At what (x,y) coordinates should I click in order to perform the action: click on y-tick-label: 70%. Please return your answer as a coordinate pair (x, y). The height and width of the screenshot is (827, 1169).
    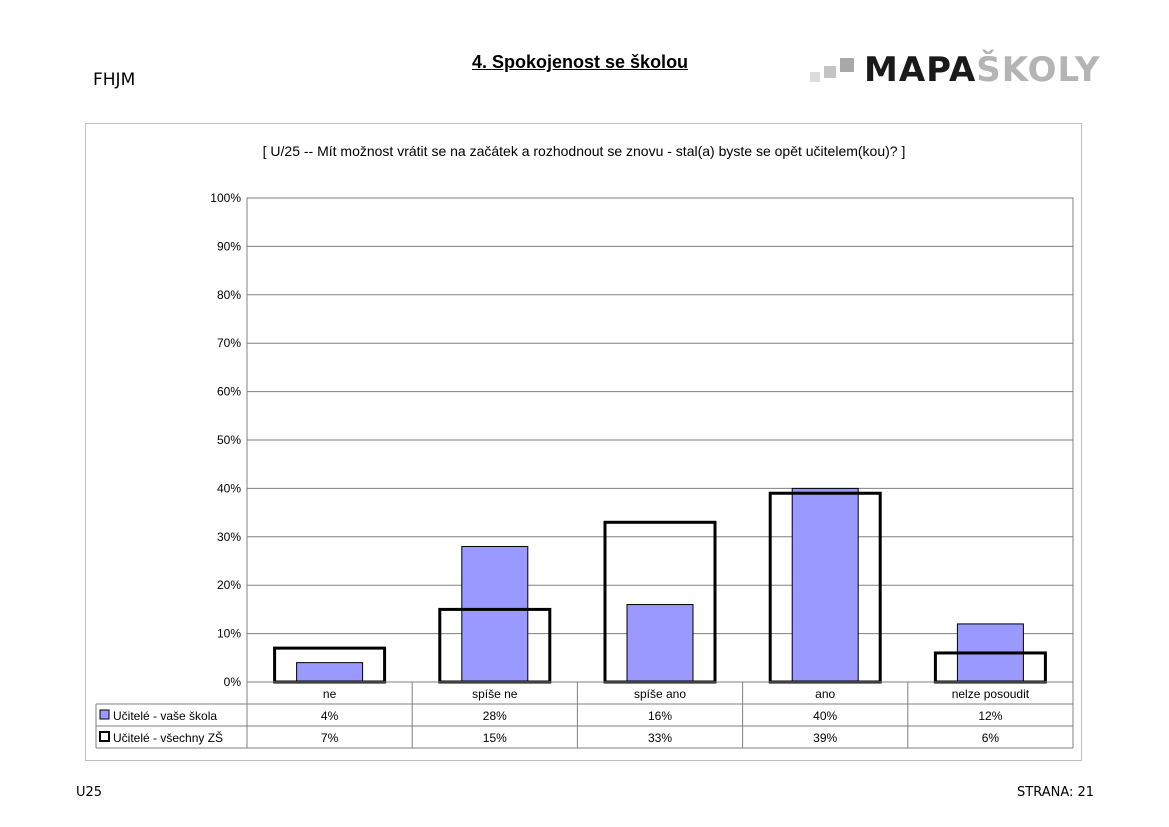
    Looking at the image, I should click on (229, 343).